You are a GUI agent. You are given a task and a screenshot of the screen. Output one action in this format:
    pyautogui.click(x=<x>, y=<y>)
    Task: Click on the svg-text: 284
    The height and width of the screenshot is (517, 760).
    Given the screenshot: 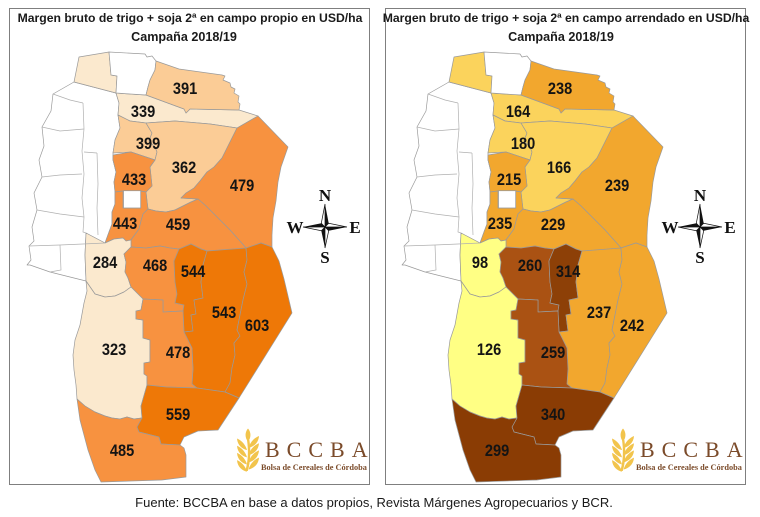 What is the action you would take?
    pyautogui.click(x=105, y=263)
    